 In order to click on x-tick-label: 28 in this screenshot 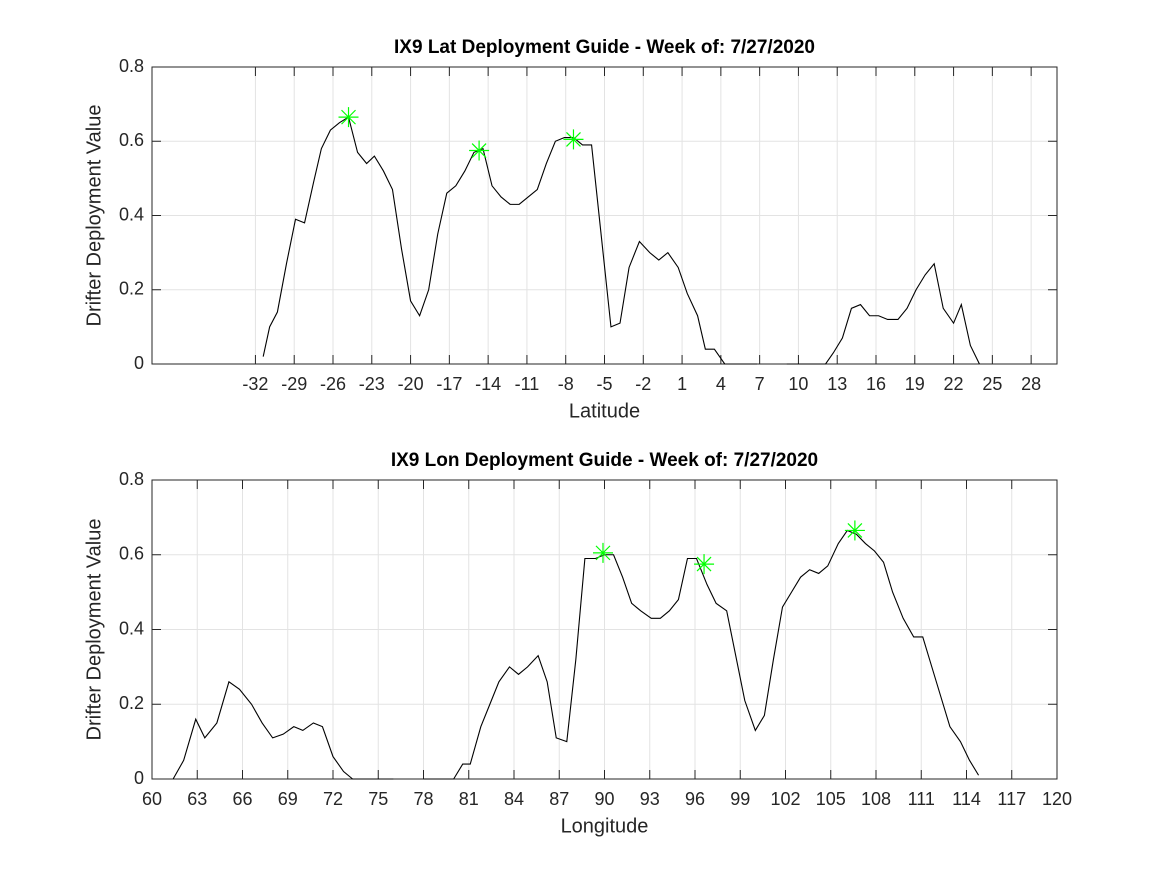, I will do `click(1031, 384)`.